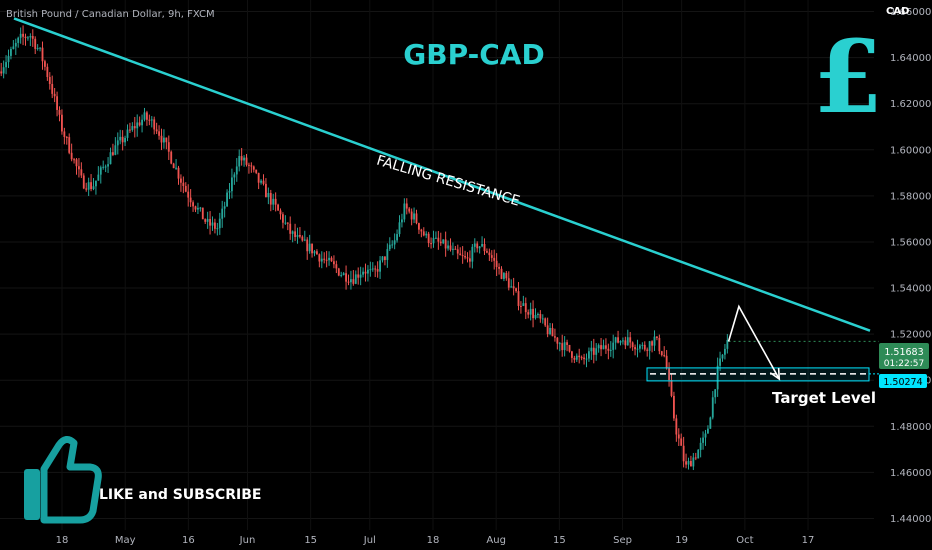 The width and height of the screenshot is (932, 550). I want to click on y-tick-label: 1.52000, so click(910, 335).